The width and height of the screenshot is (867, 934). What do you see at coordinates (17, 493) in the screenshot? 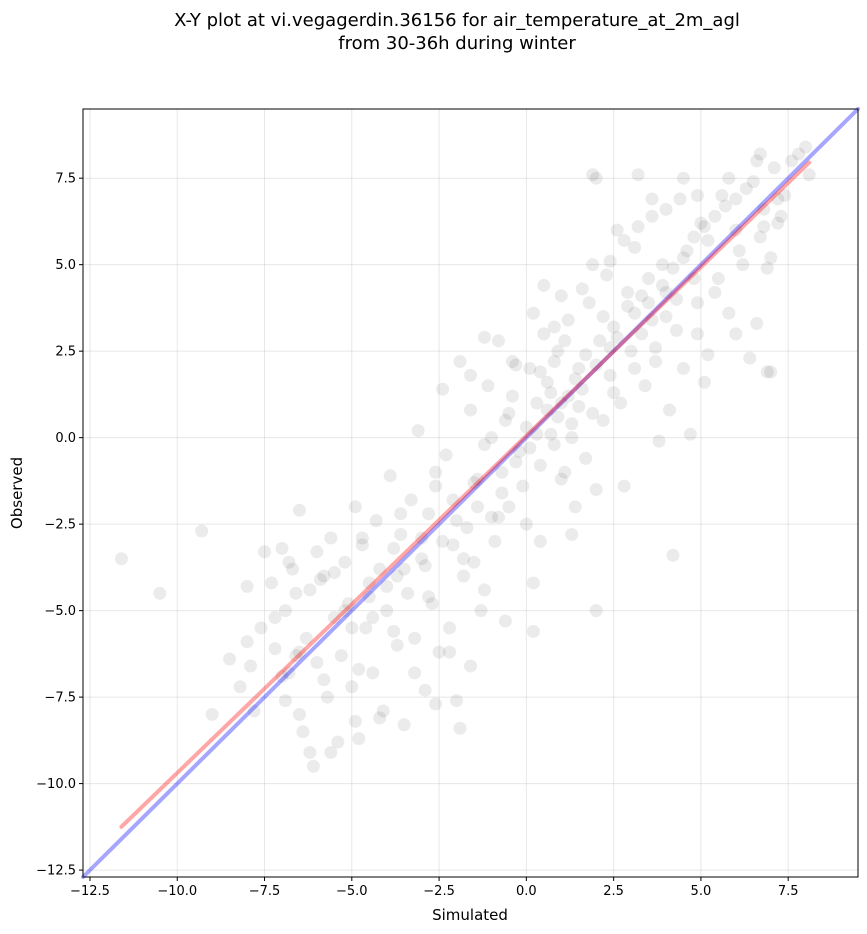
I see `y-axis-label: Observed` at bounding box center [17, 493].